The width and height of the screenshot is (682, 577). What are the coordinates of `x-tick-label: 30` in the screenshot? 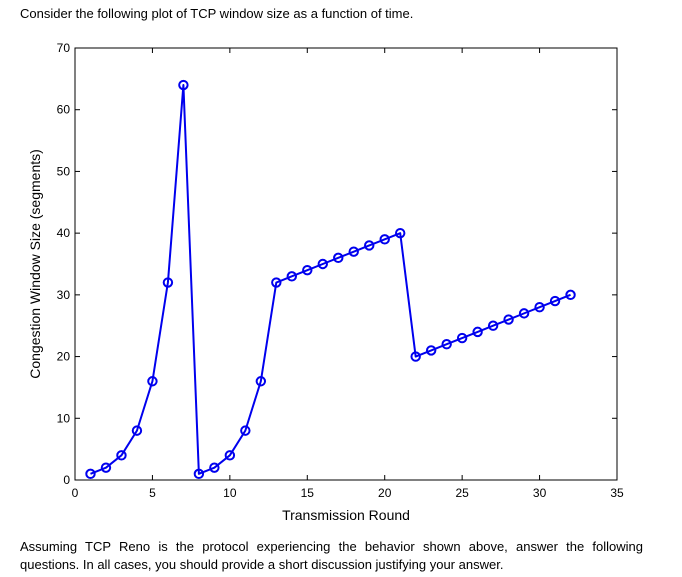 It's located at (540, 493).